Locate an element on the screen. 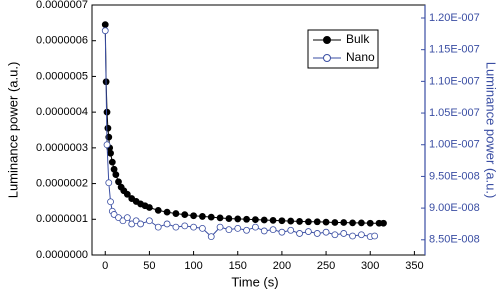 This screenshot has width=500, height=291. y2-tick-label: 1.20E-007 is located at coordinates (454, 18).